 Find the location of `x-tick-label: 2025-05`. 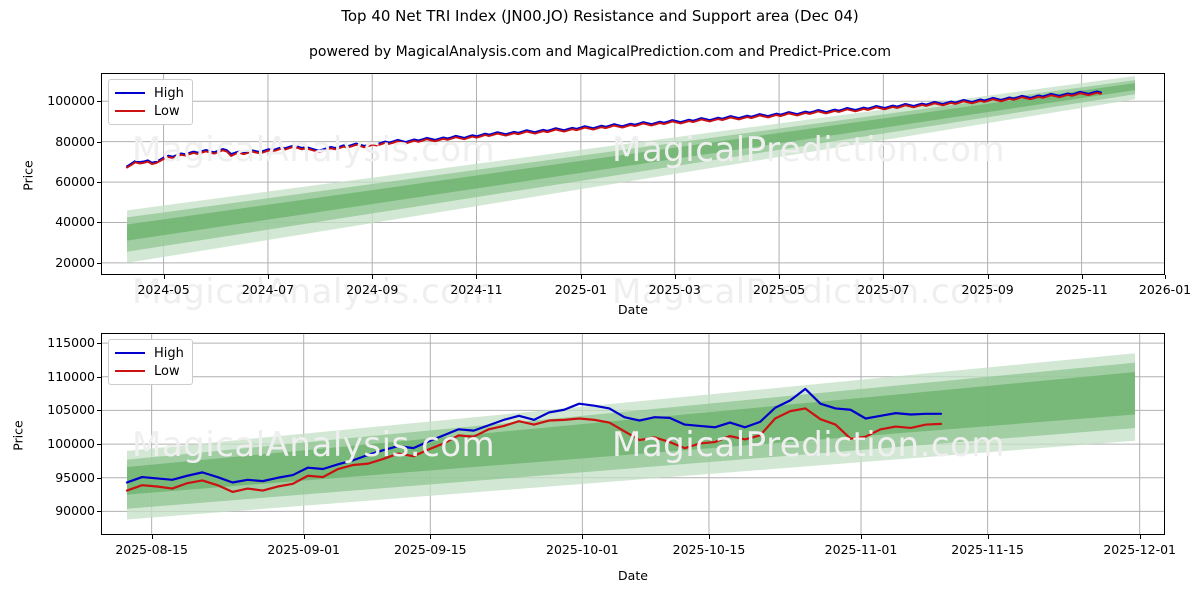

x-tick-label: 2025-05 is located at coordinates (779, 289).